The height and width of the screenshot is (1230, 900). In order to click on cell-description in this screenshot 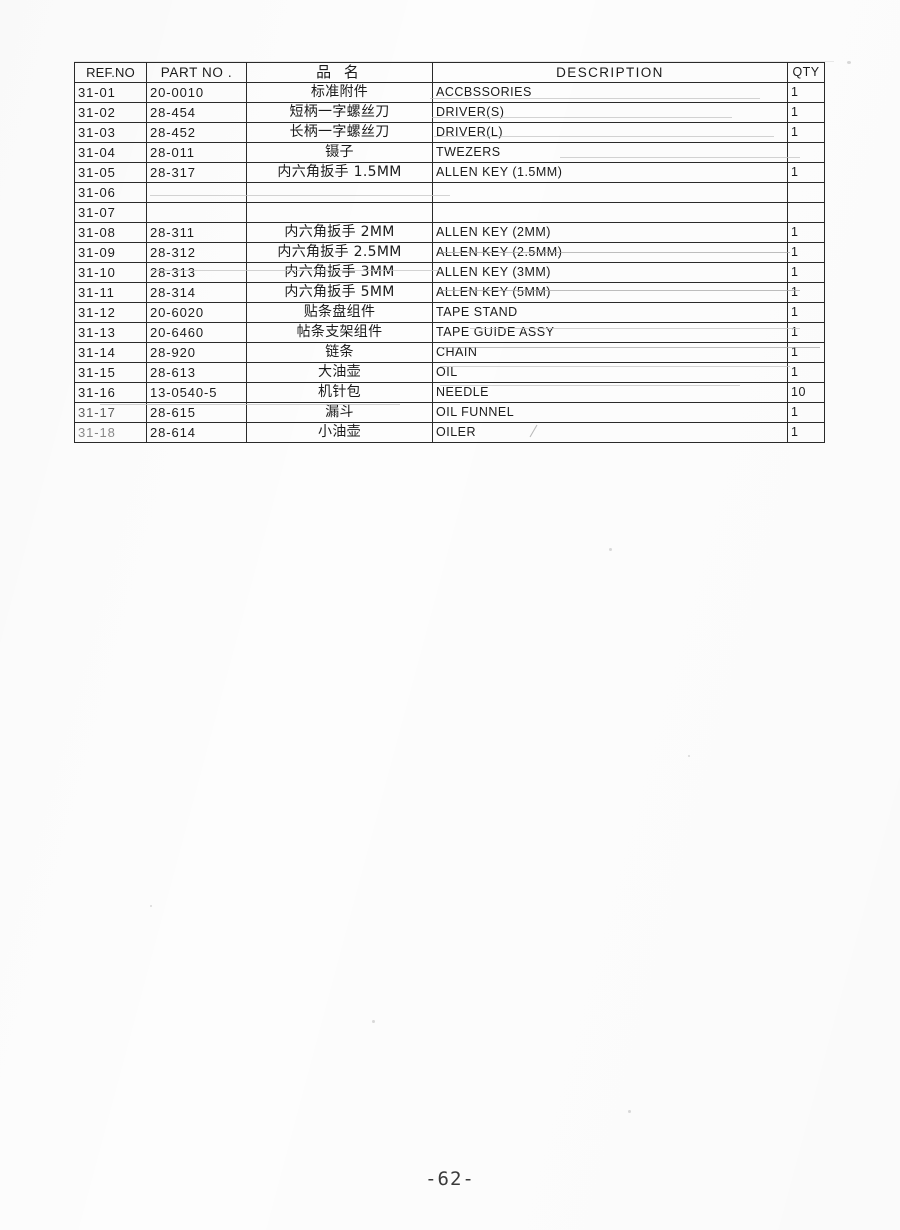, I will do `click(610, 212)`.